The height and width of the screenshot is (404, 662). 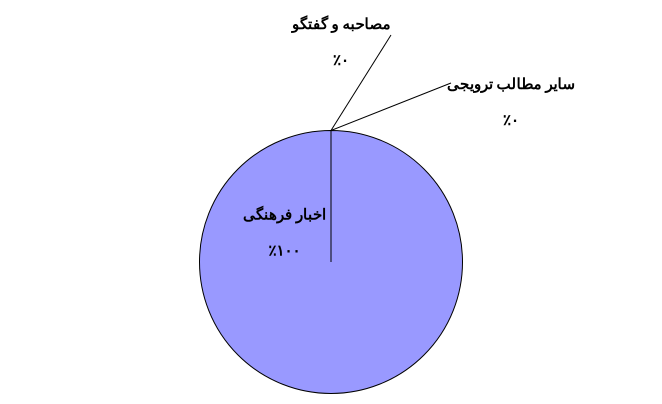 I want to click on category-label: سایر مطالب ترویجی, so click(x=511, y=84).